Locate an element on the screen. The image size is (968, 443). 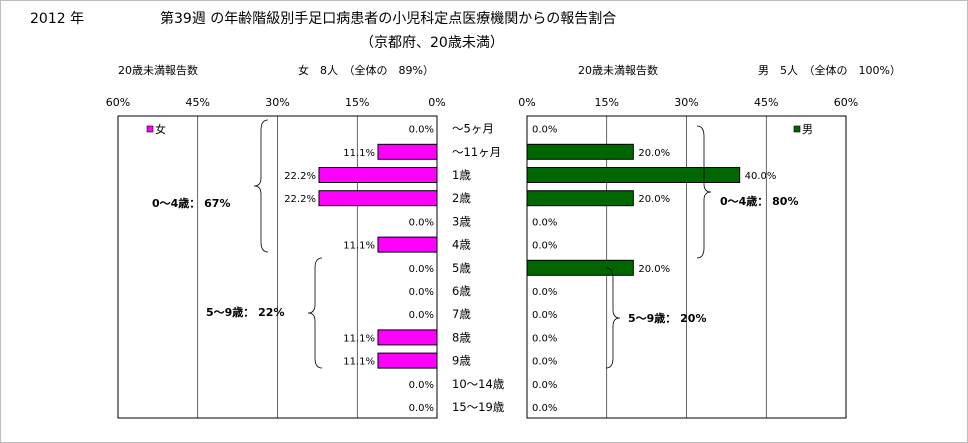
male-tick-label: 0% is located at coordinates (526, 102).